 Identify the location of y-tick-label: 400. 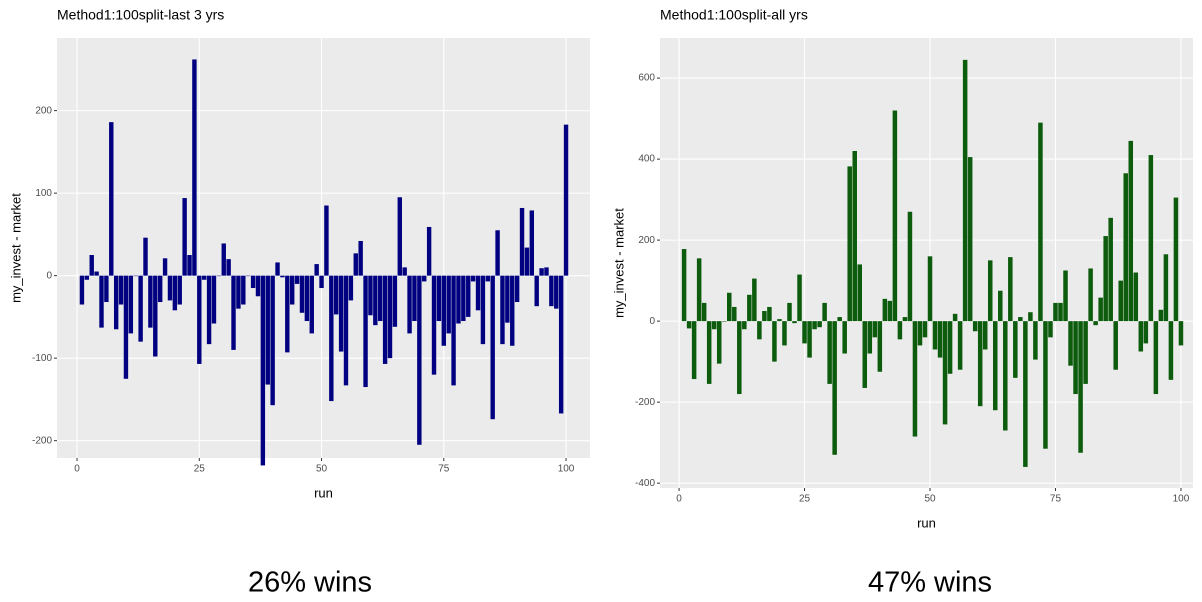
(646, 159).